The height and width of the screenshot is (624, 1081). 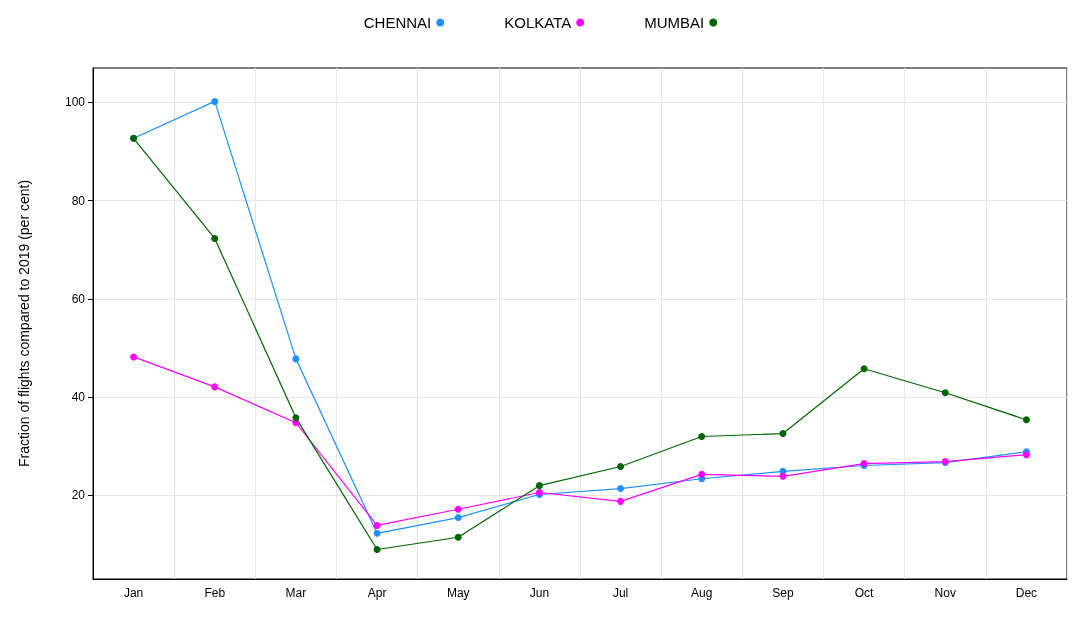 What do you see at coordinates (945, 593) in the screenshot?
I see `x-tick-label: Nov` at bounding box center [945, 593].